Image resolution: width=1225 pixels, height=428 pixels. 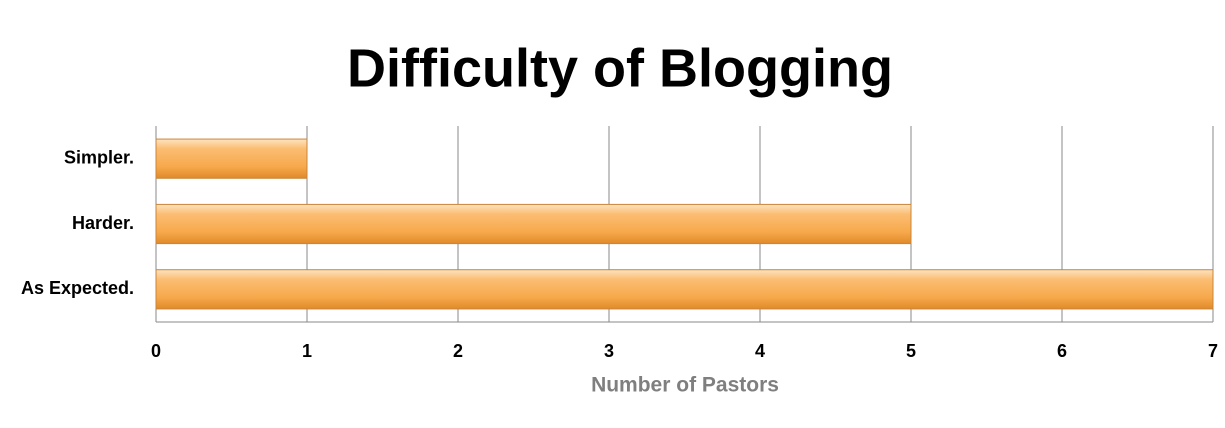 What do you see at coordinates (609, 351) in the screenshot?
I see `x-tick-label: 3` at bounding box center [609, 351].